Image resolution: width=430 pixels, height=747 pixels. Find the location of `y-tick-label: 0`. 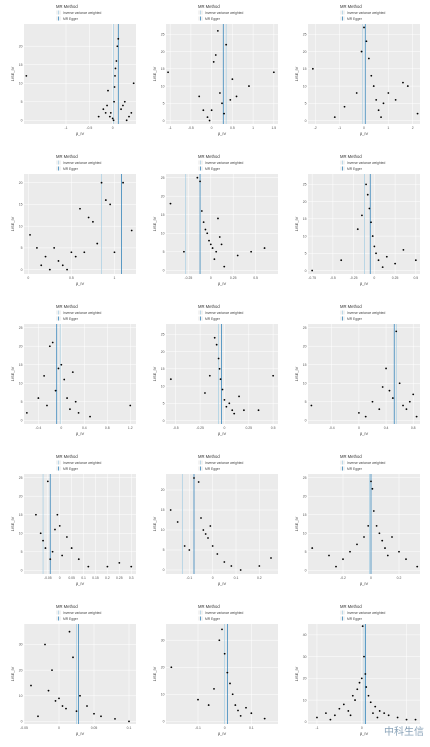

y-tick-label: 0 is located at coordinates (164, 721).